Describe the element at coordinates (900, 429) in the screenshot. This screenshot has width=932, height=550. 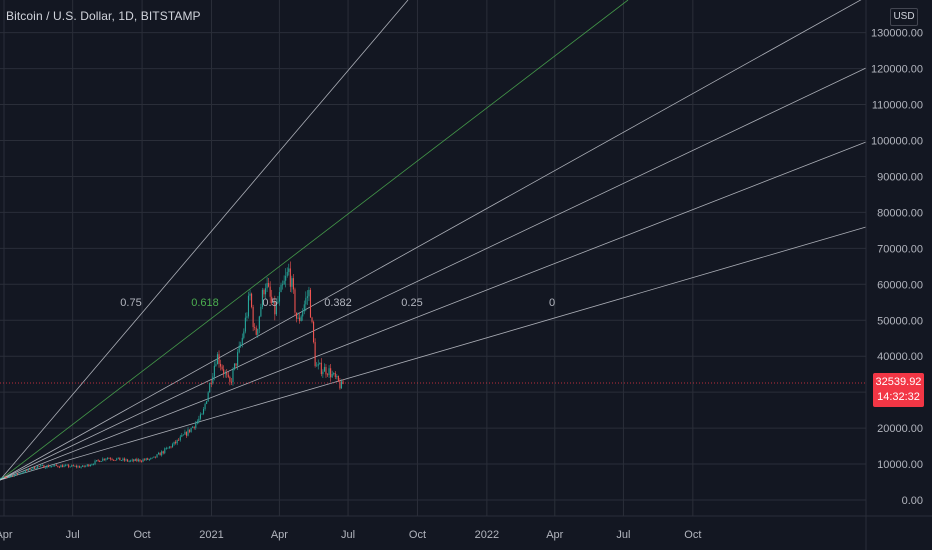
I see `y-tick-label: 20000.00` at that location.